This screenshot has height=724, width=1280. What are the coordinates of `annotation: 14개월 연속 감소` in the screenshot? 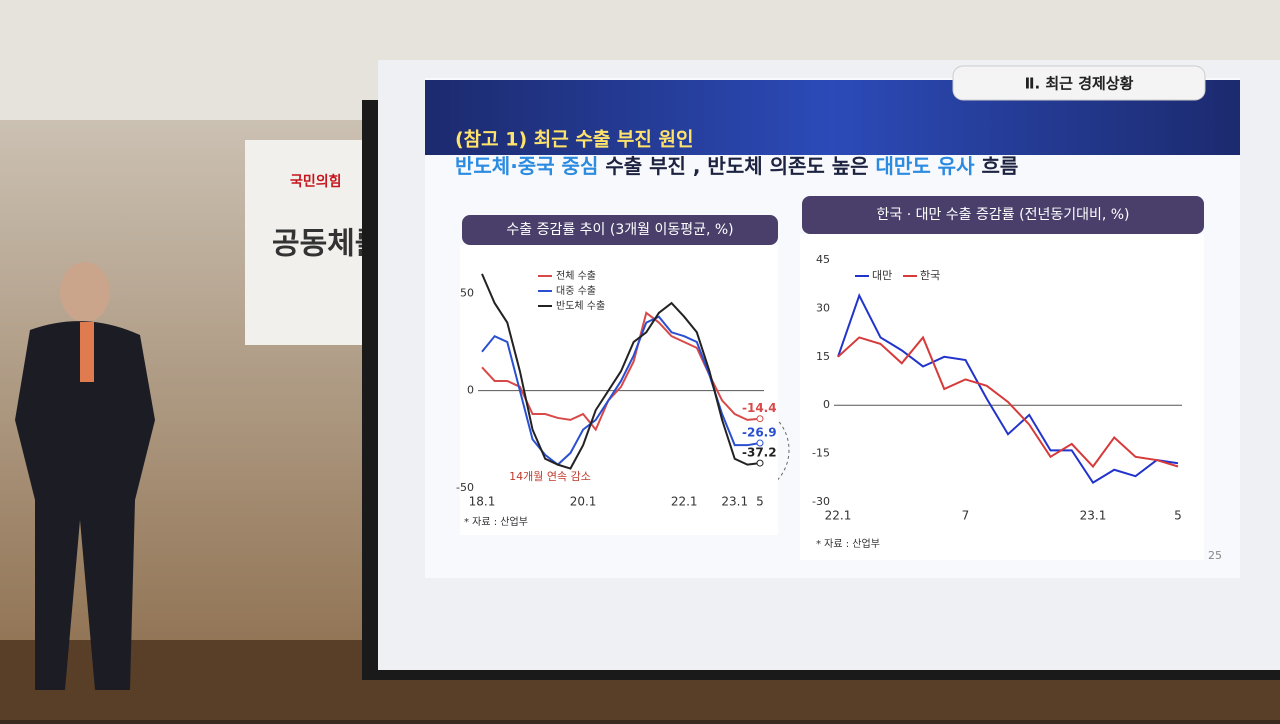 It's located at (550, 476).